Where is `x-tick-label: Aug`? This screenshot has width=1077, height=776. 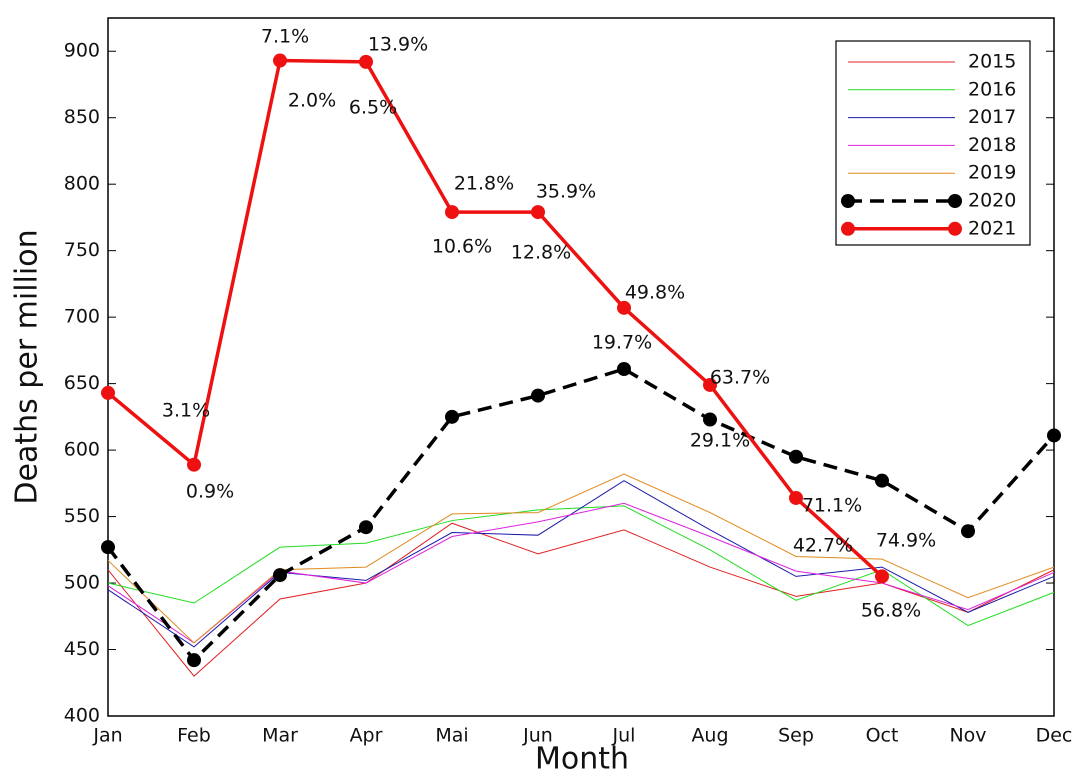
x-tick-label: Aug is located at coordinates (709, 736).